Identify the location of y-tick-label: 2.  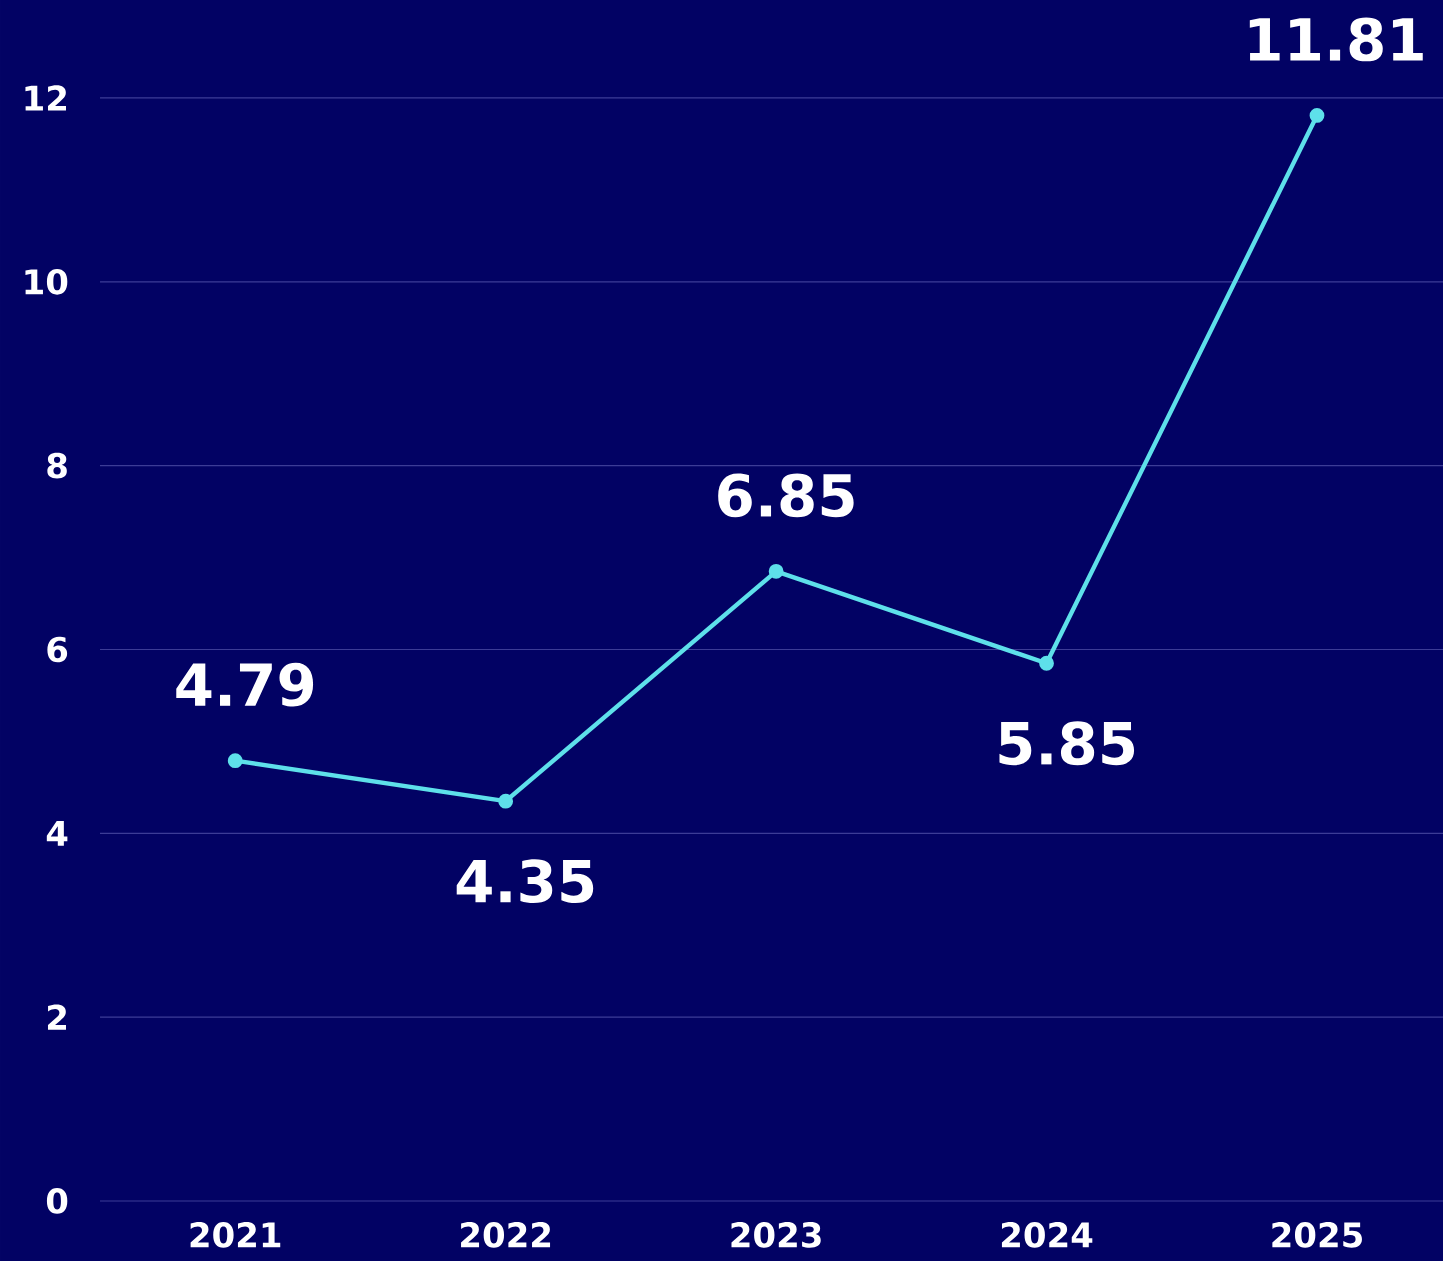
(56, 1017).